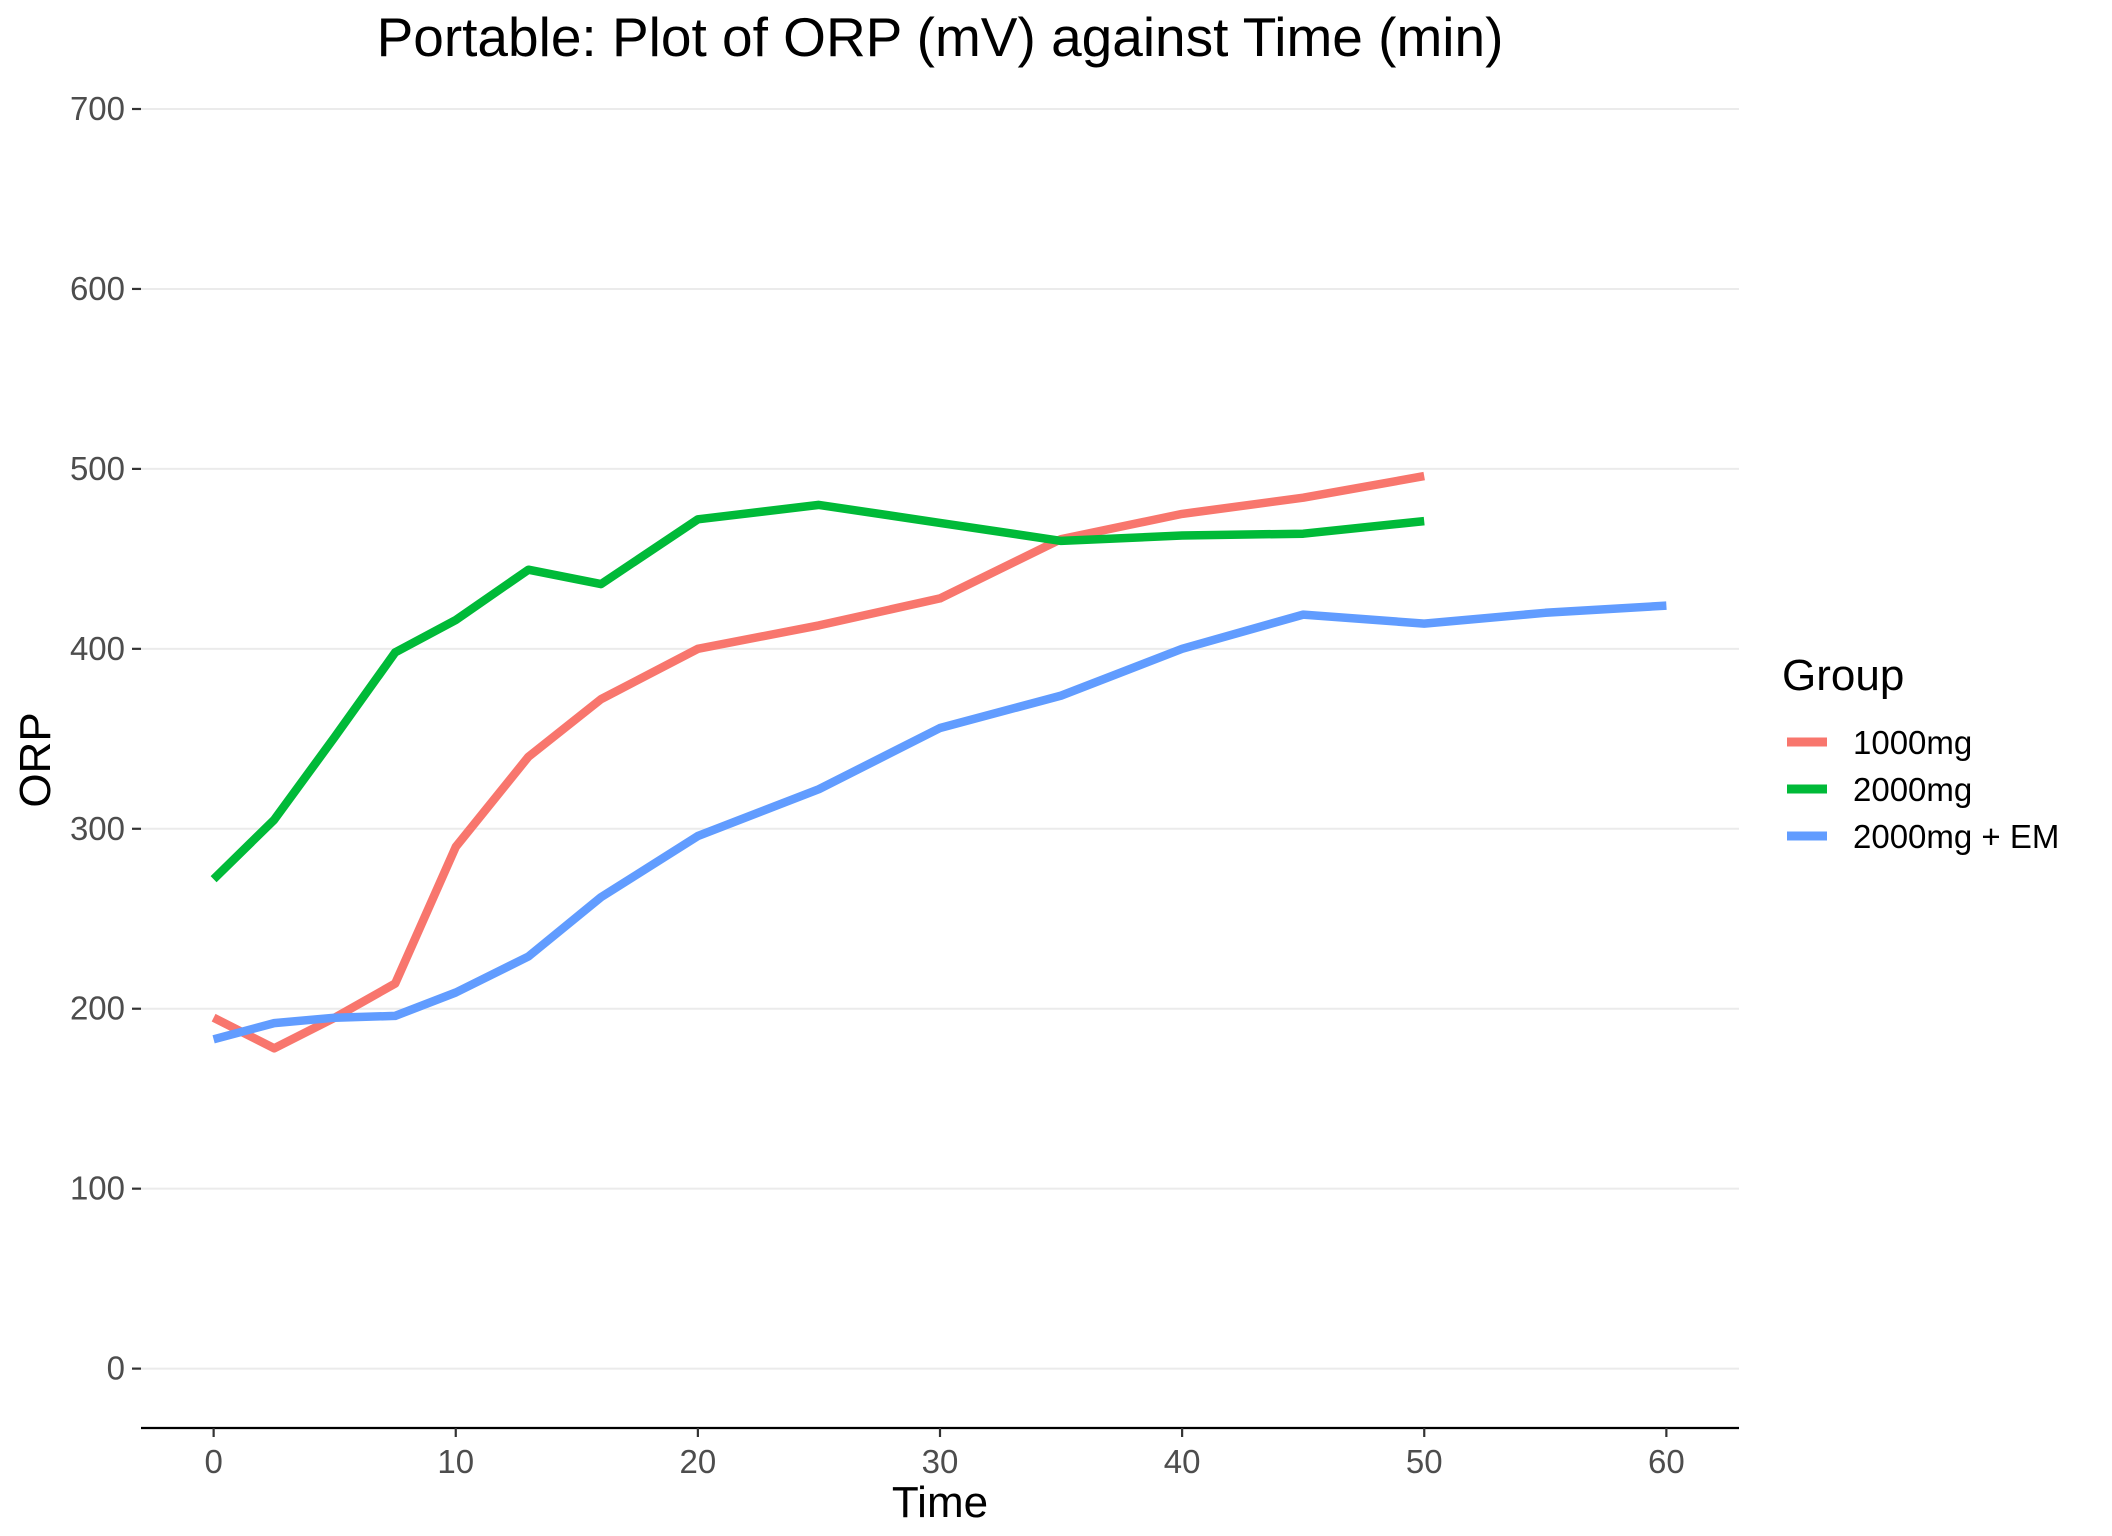 The width and height of the screenshot is (2112, 1536). Describe the element at coordinates (1182, 1461) in the screenshot. I see `x-tick-label: 40` at that location.